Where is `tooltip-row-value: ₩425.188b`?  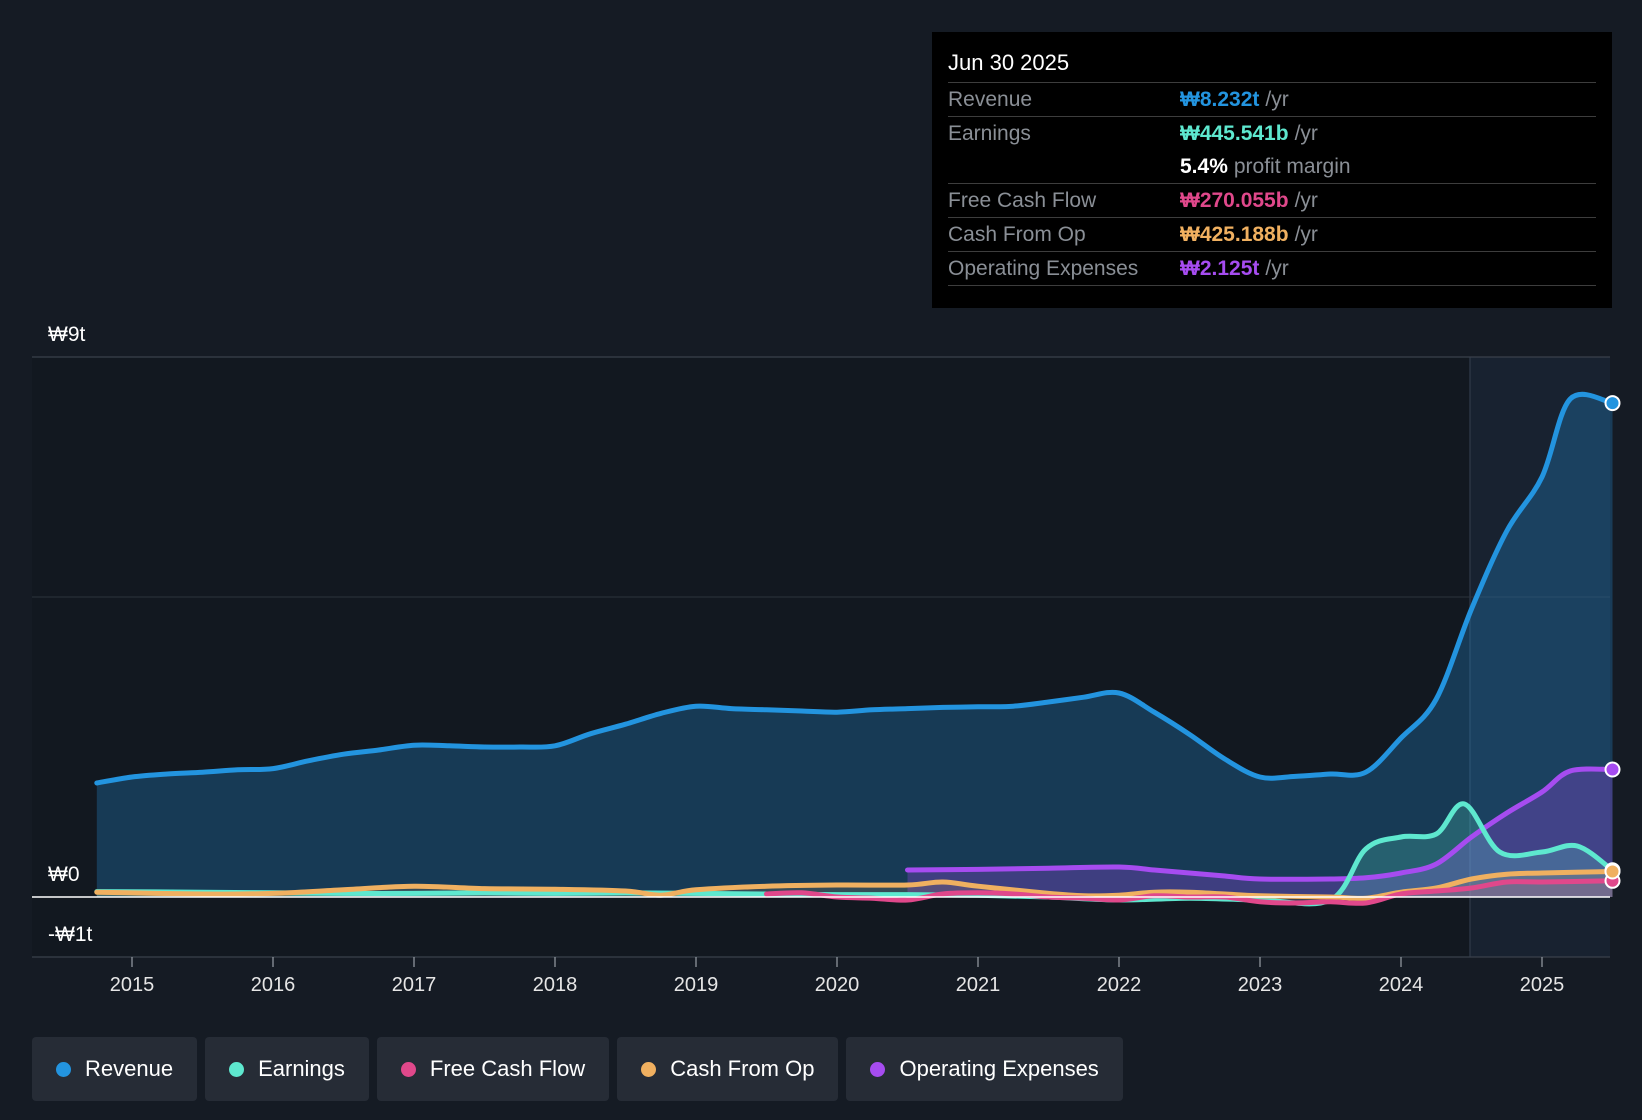
tooltip-row-value: ₩425.188b is located at coordinates (1234, 234).